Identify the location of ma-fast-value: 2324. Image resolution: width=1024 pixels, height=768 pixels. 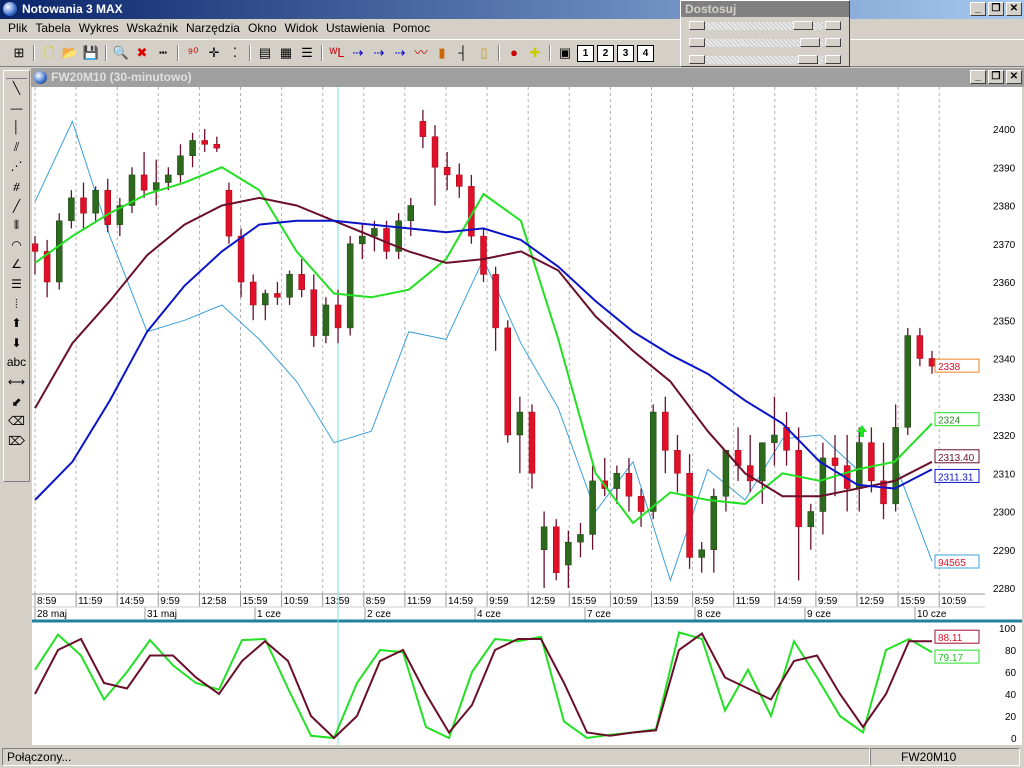
(949, 421).